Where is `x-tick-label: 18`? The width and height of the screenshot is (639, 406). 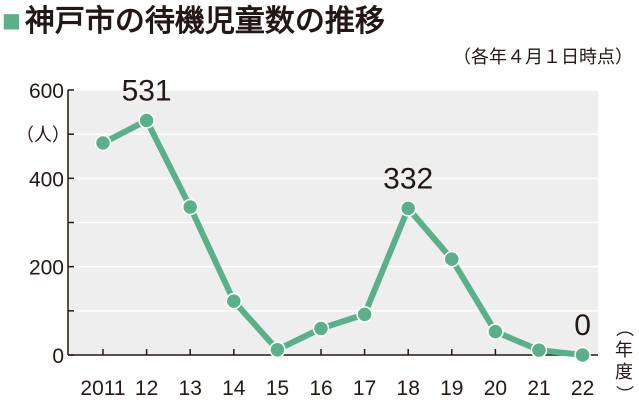 x-tick-label: 18 is located at coordinates (408, 388).